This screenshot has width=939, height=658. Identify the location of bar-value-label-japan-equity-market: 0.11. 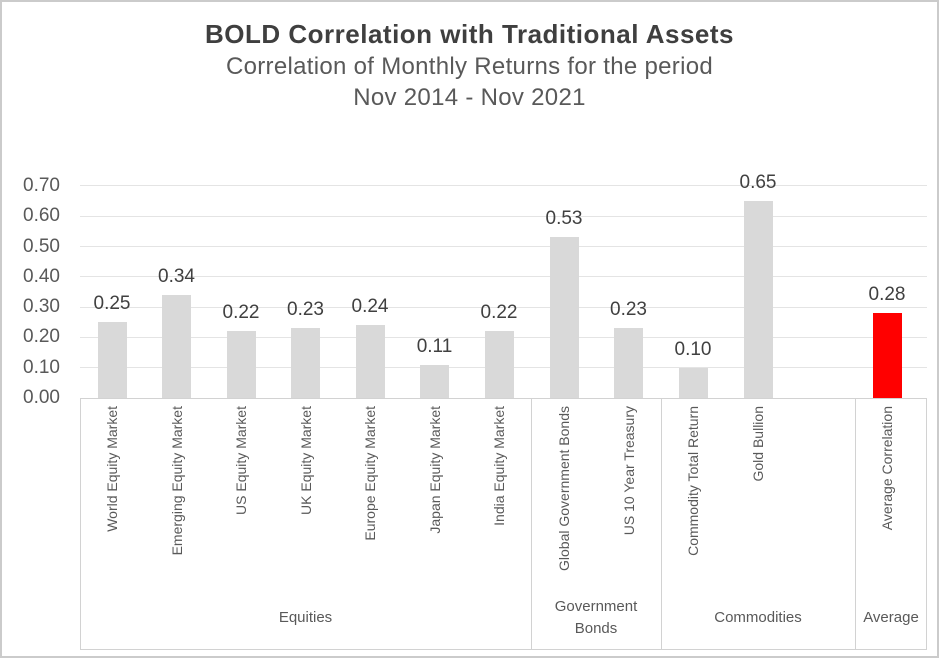
(434, 346).